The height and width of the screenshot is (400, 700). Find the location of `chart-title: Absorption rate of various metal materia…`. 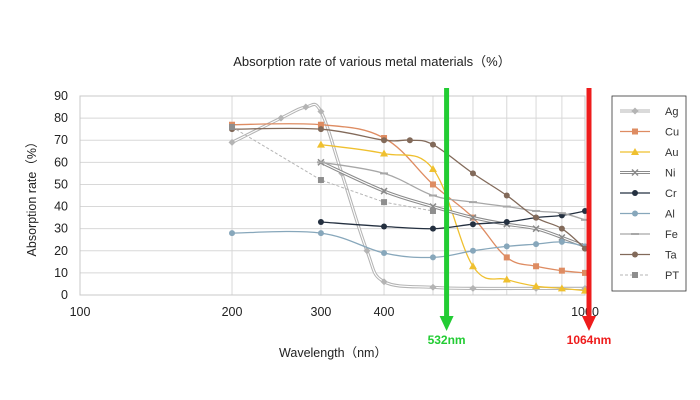

chart-title: Absorption rate of various metal materia… is located at coordinates (371, 61).